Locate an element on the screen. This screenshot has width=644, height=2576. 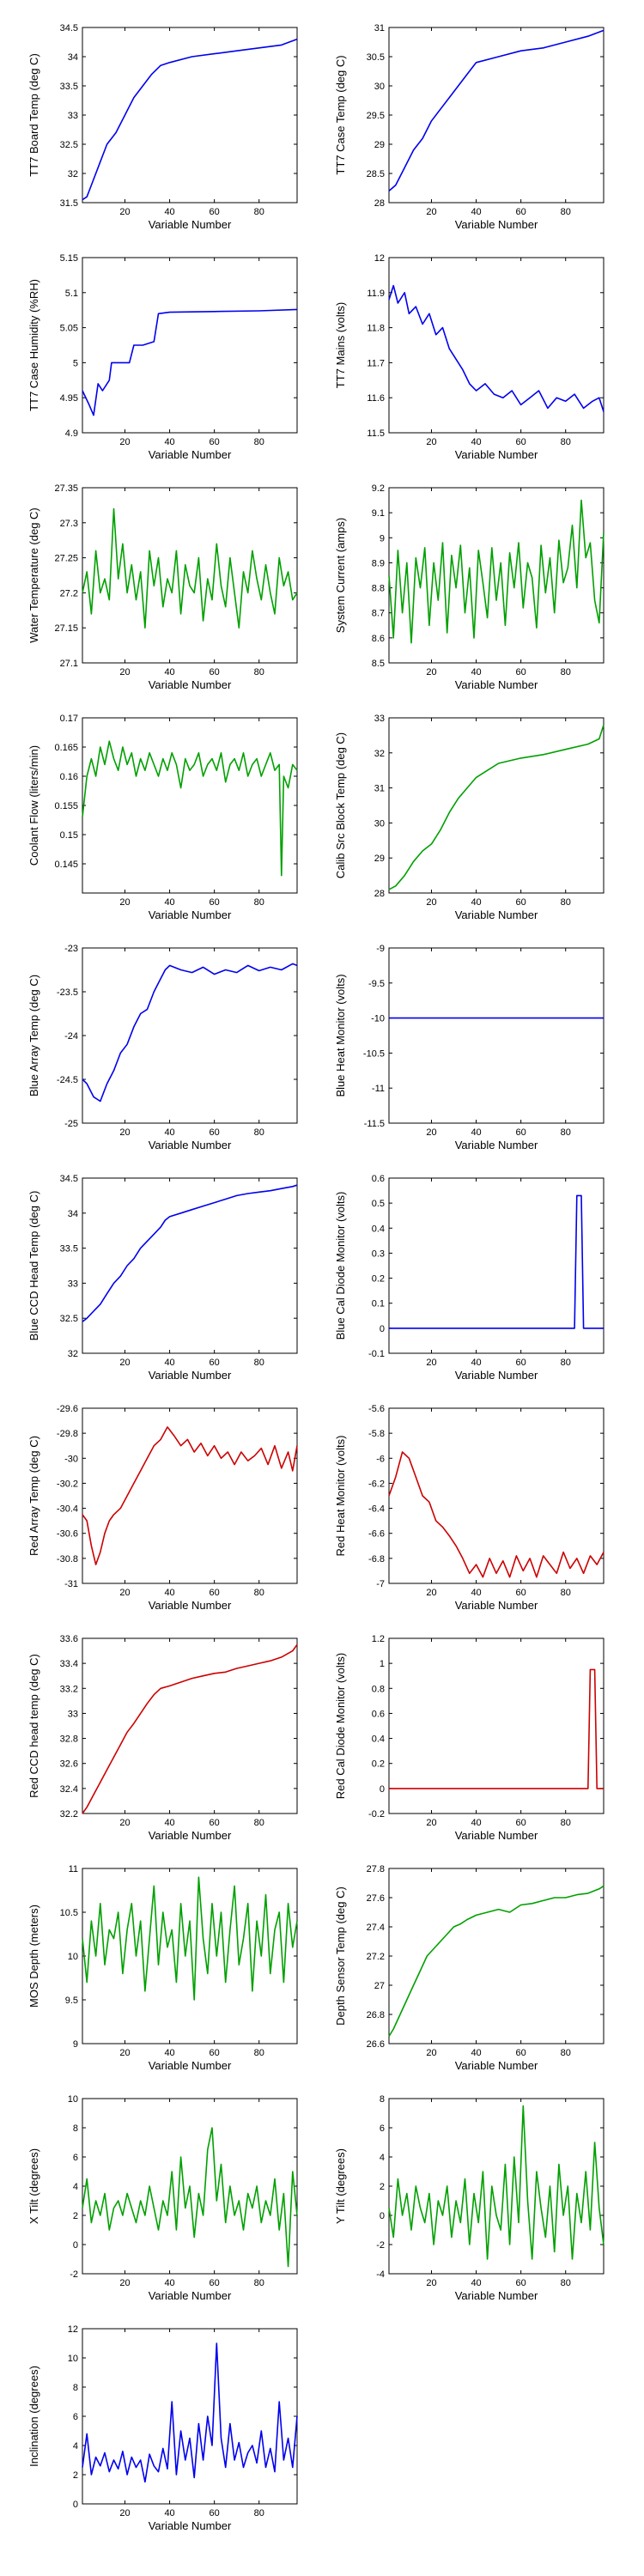
y-tick-label: 11.6 is located at coordinates (376, 399).